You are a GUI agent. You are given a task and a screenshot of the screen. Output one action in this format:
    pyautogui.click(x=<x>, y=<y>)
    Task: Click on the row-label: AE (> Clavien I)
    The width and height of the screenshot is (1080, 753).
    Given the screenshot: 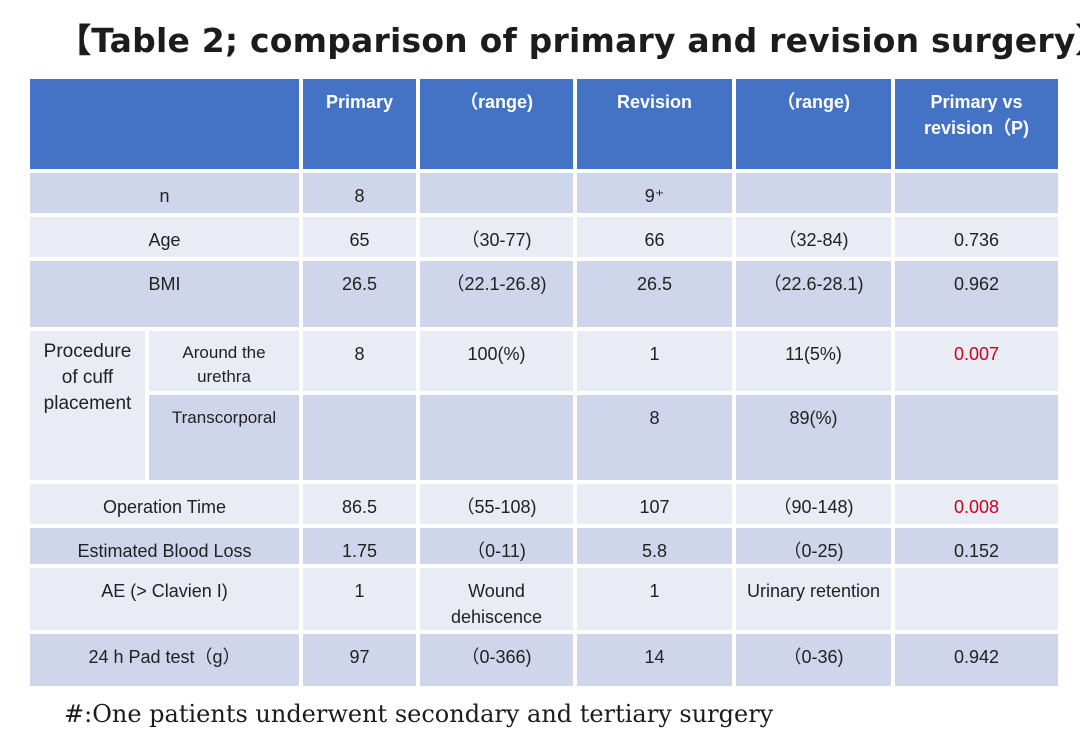 What is the action you would take?
    pyautogui.click(x=164, y=599)
    